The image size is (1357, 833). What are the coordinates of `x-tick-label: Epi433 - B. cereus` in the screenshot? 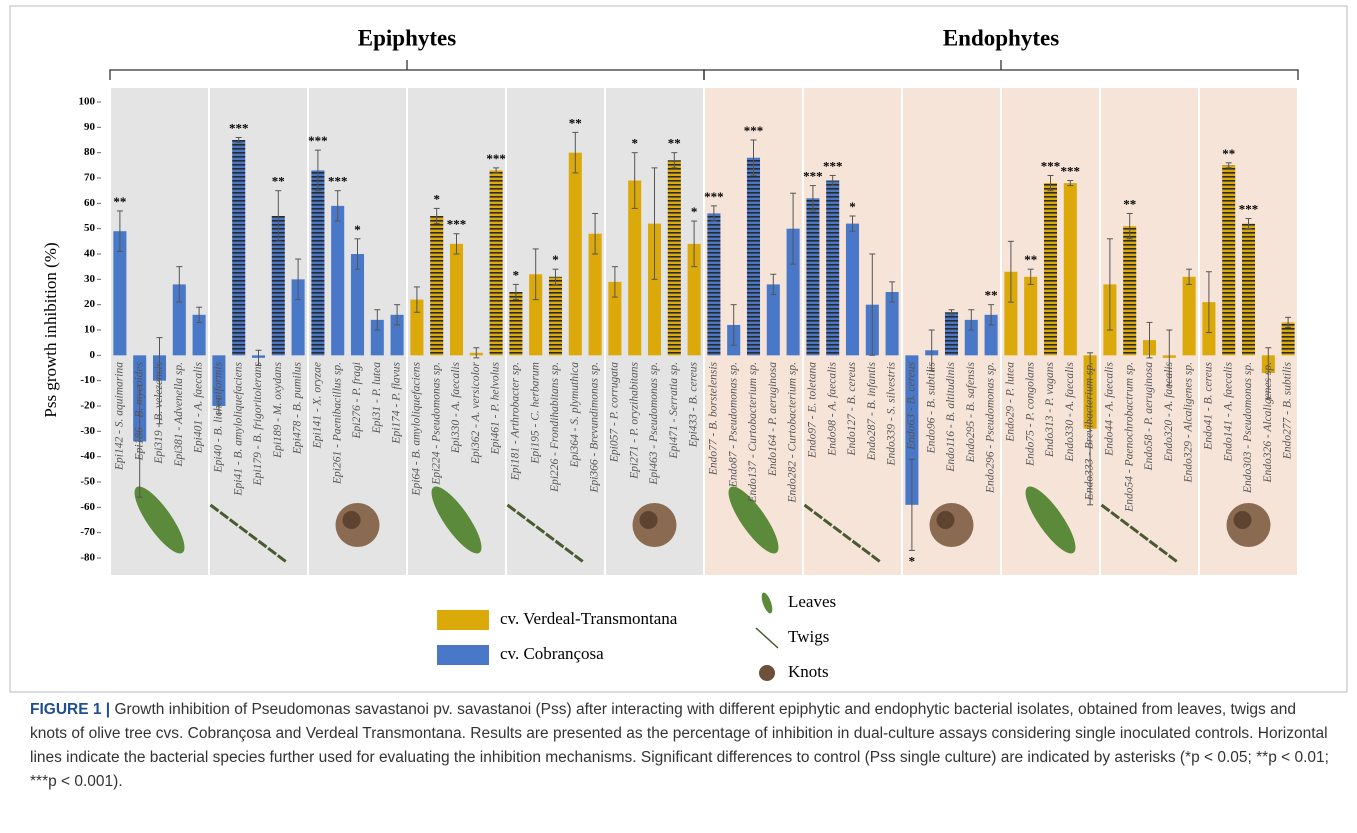 It's located at (694, 404).